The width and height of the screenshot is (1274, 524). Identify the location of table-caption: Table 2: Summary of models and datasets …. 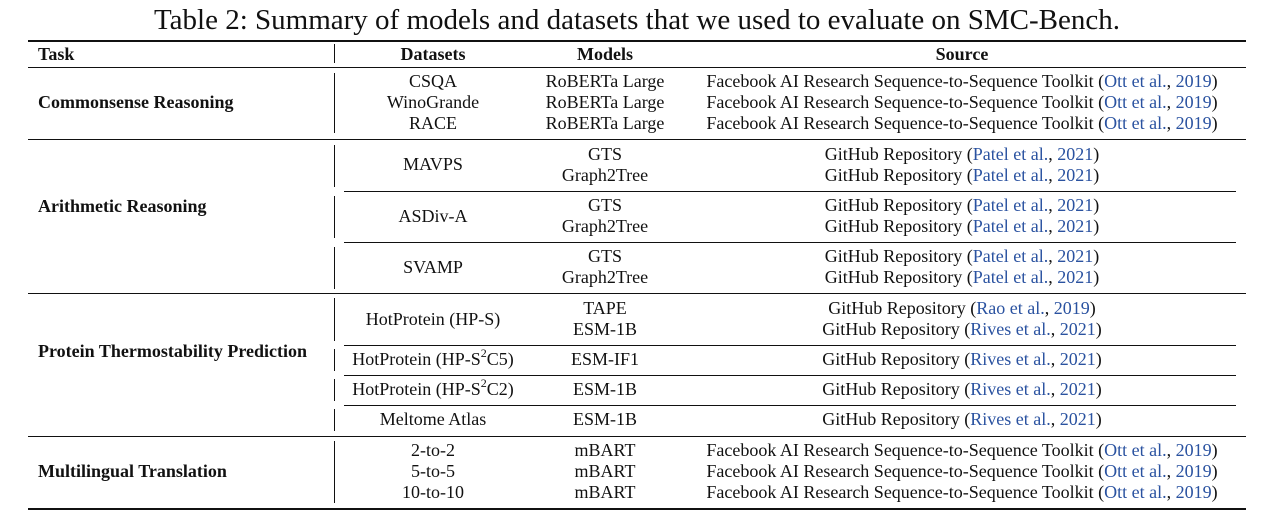
(637, 20).